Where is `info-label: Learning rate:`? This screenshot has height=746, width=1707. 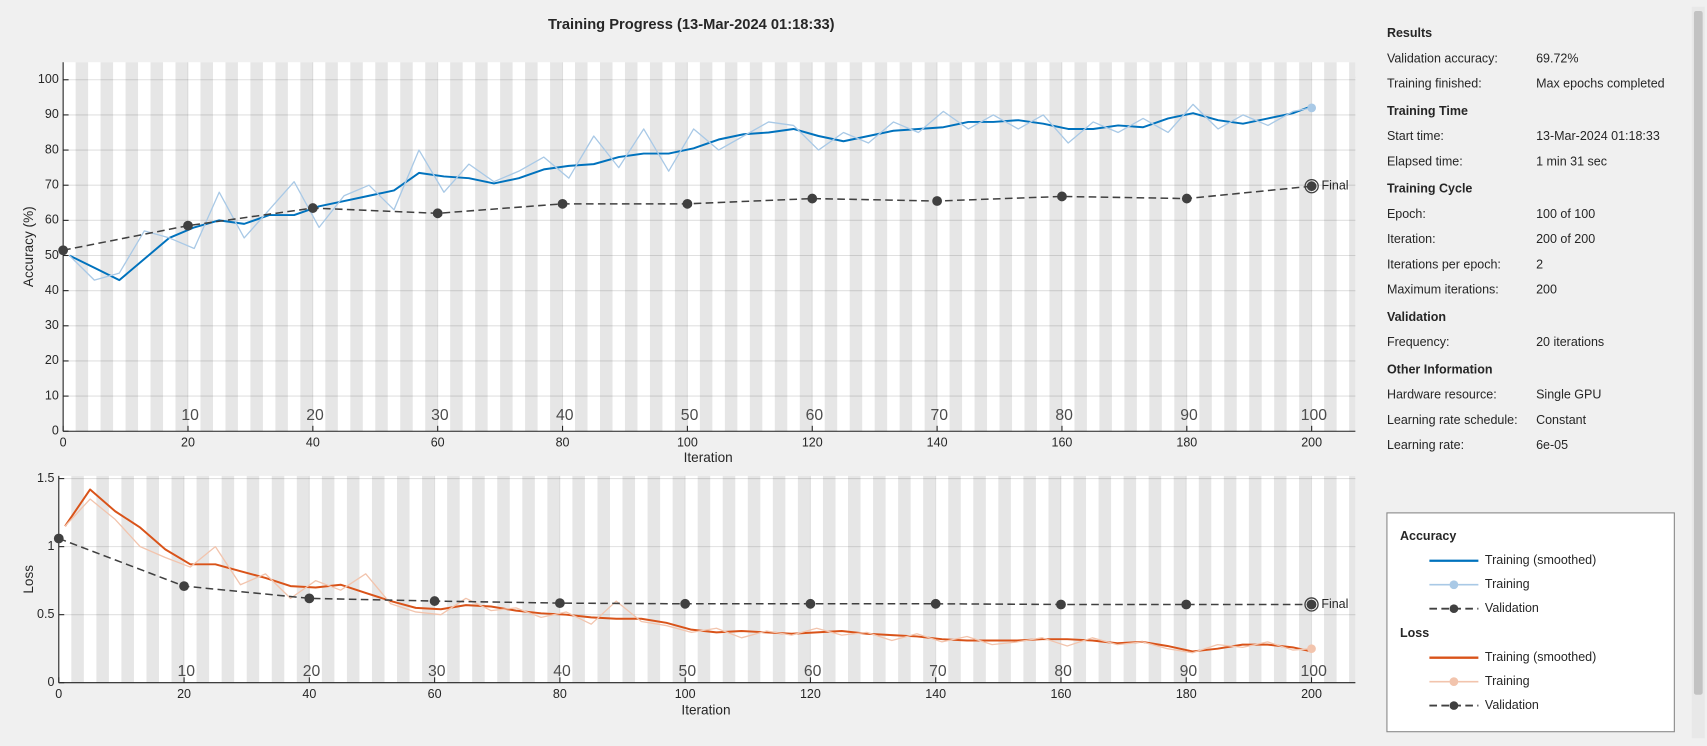 info-label: Learning rate: is located at coordinates (1425, 445).